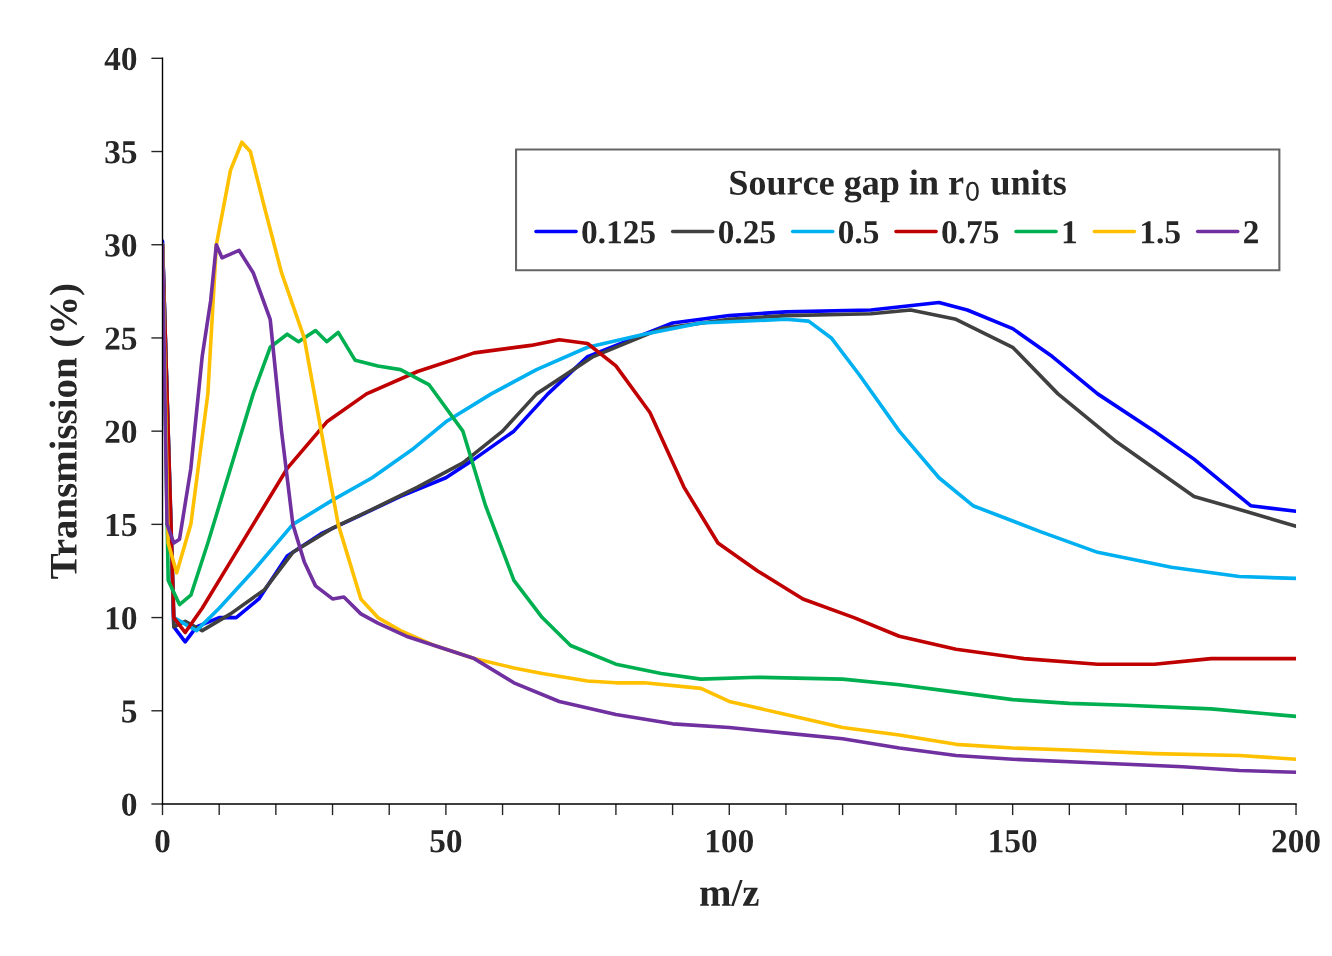 The width and height of the screenshot is (1332, 956). What do you see at coordinates (121, 338) in the screenshot?
I see `y-tick-label: 25` at bounding box center [121, 338].